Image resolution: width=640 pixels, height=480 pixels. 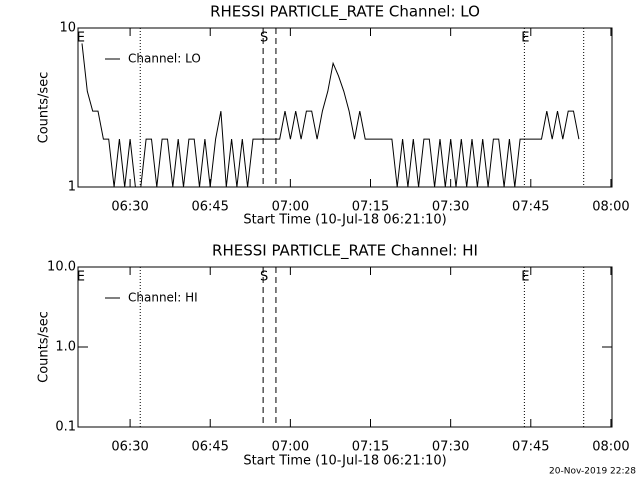 What do you see at coordinates (72, 187) in the screenshot?
I see `y-tick-label: 1` at bounding box center [72, 187].